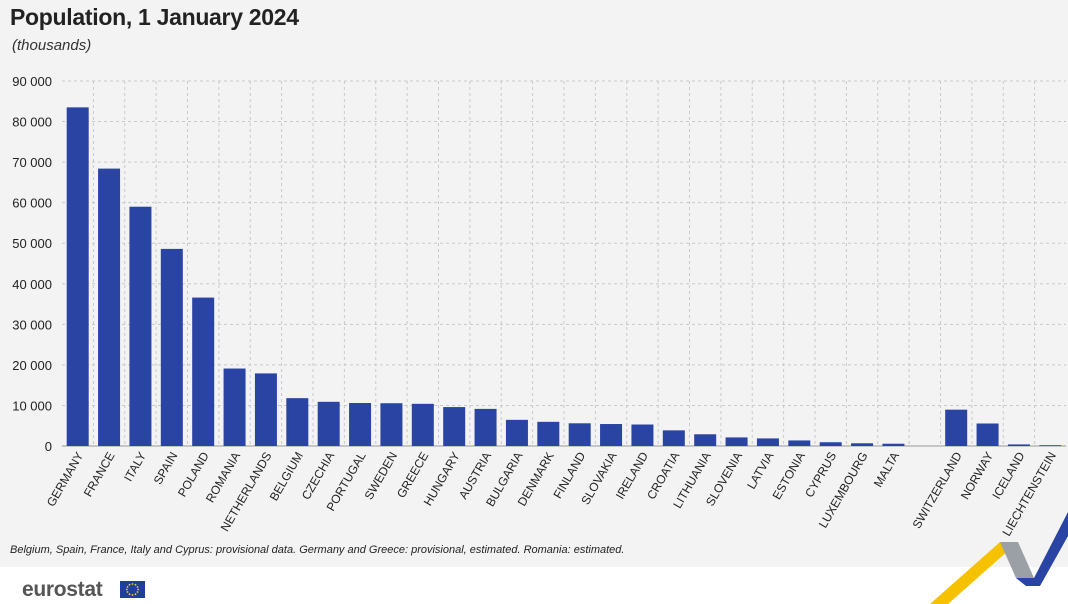 The image size is (1068, 604). Describe the element at coordinates (391, 424) in the screenshot. I see `bar-sweden` at that location.